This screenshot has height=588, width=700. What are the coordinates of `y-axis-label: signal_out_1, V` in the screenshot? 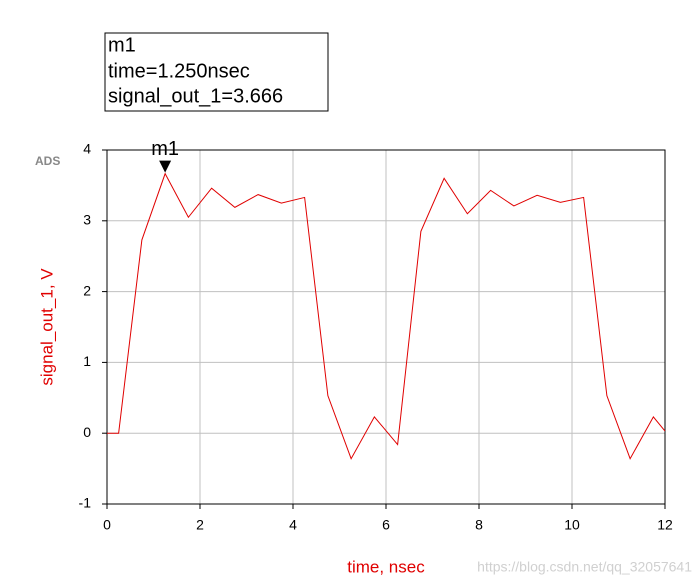 It's located at (46, 327).